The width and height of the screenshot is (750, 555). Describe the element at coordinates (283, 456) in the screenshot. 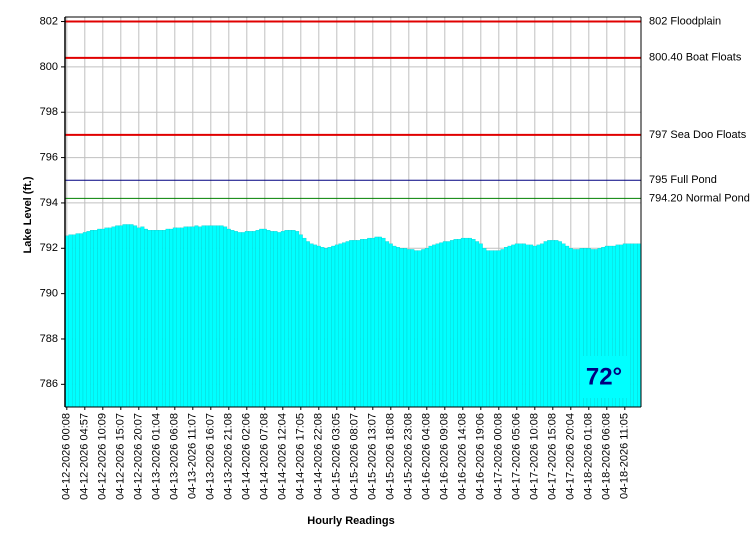

I see `x-tick-label: 04-14-2026 12:04` at that location.